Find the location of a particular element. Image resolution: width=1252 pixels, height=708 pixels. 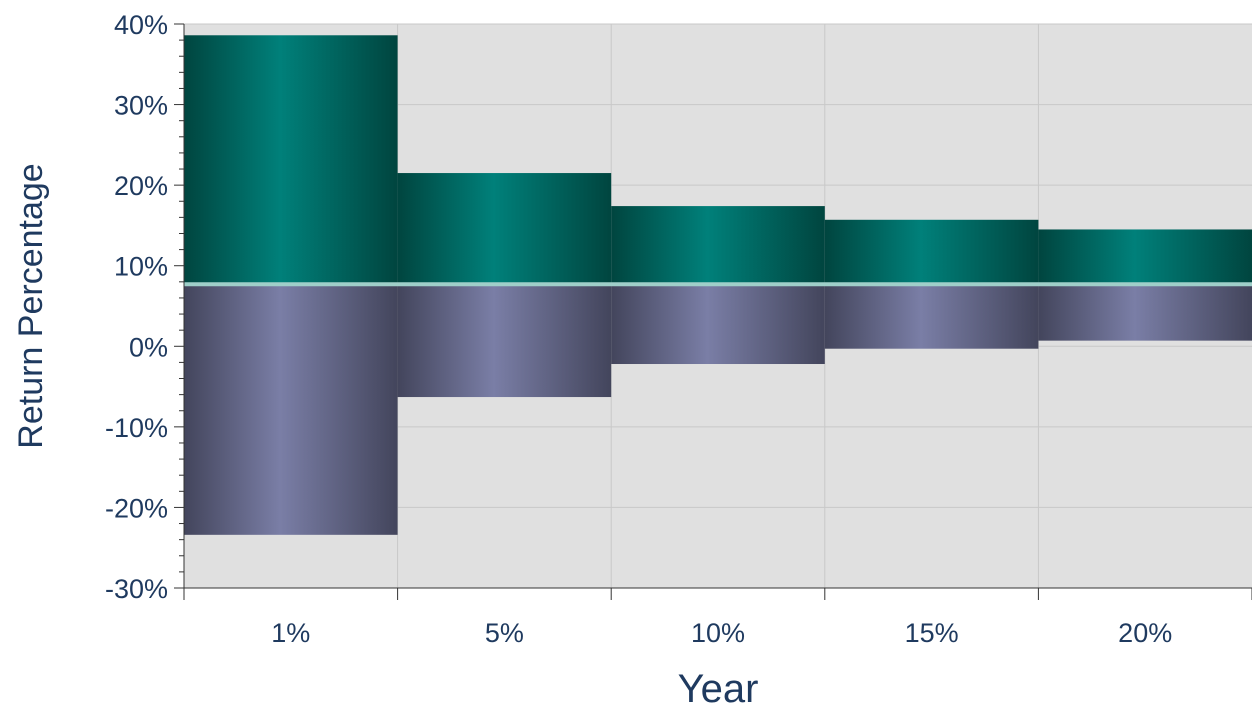

y-tick-label-6: 30% is located at coordinates (141, 106).